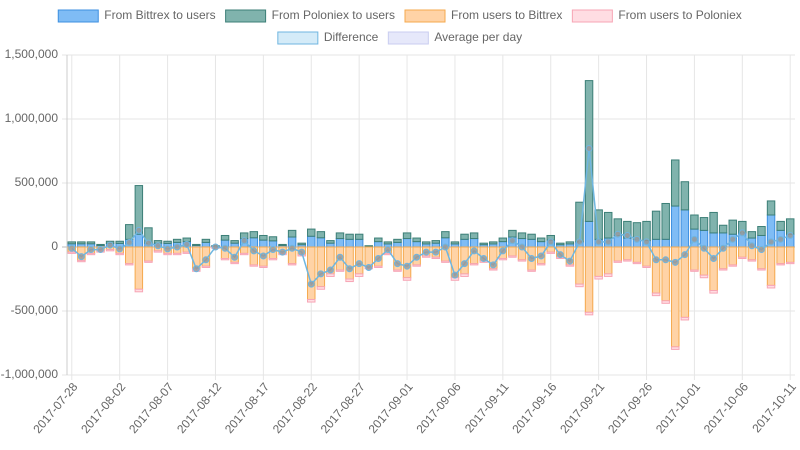 The height and width of the screenshot is (450, 800). I want to click on legend-label: From Poloniex to users, so click(333, 15).